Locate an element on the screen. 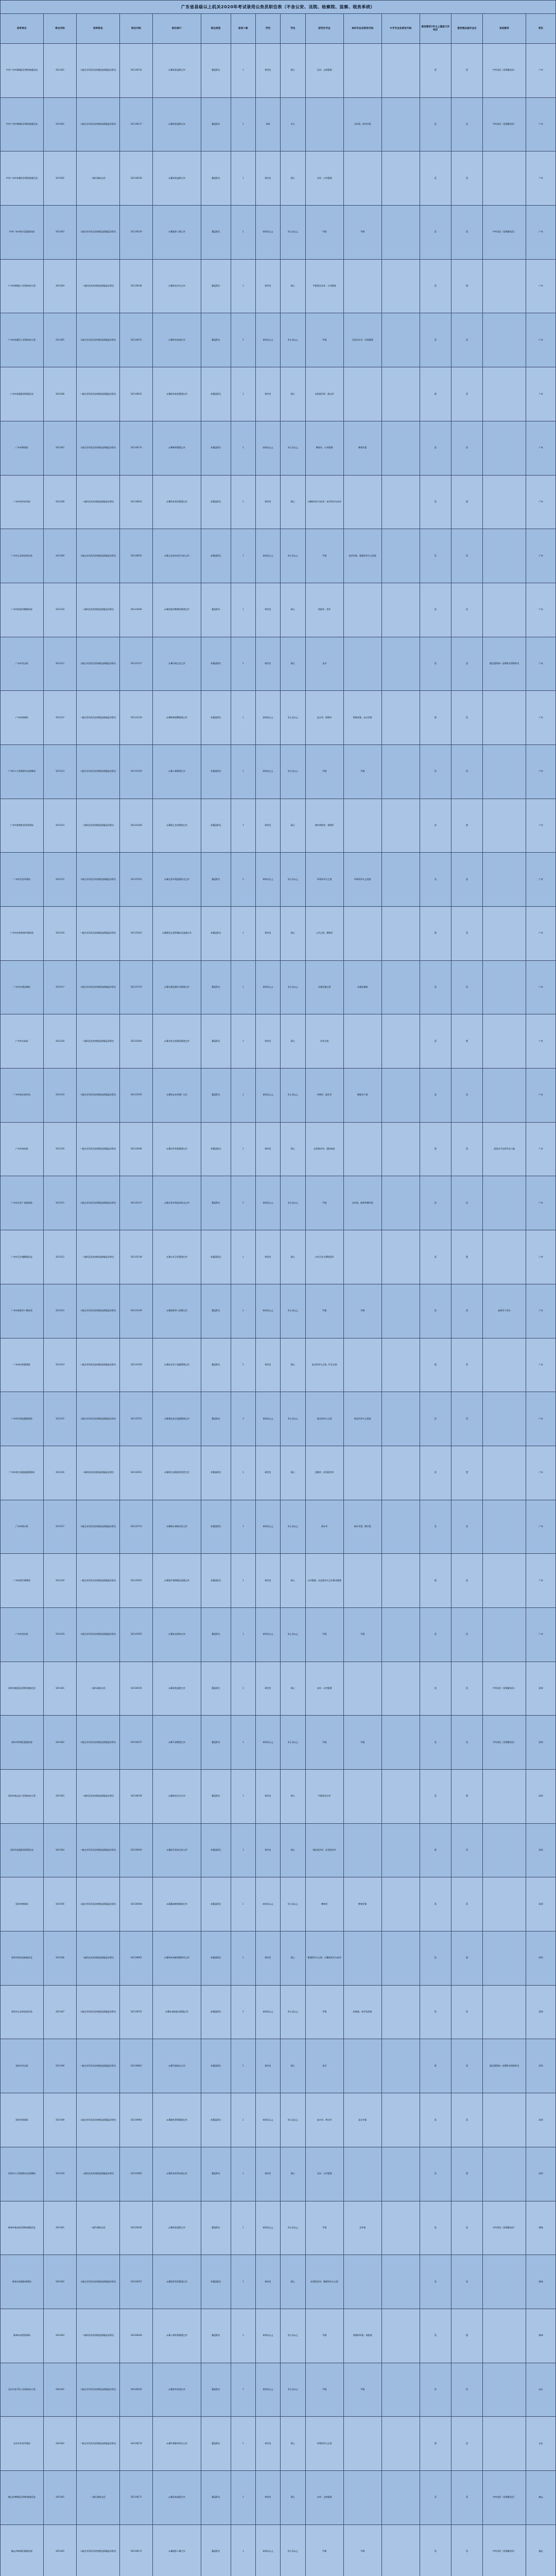 This screenshot has width=556, height=2576. cell-3: 101142551 is located at coordinates (136, 1419).